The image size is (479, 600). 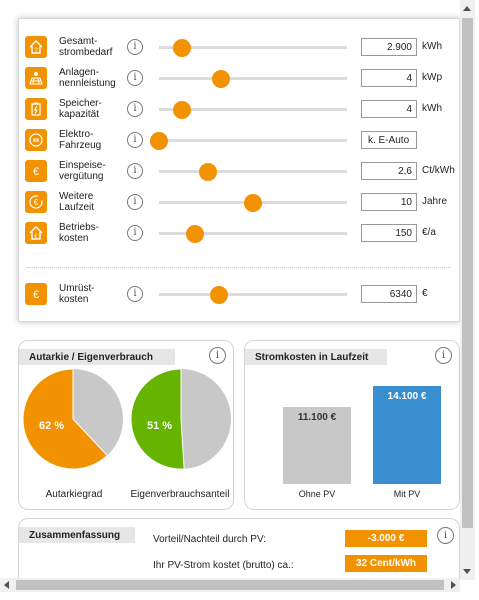 What do you see at coordinates (425, 293) in the screenshot?
I see `unit-label: €` at bounding box center [425, 293].